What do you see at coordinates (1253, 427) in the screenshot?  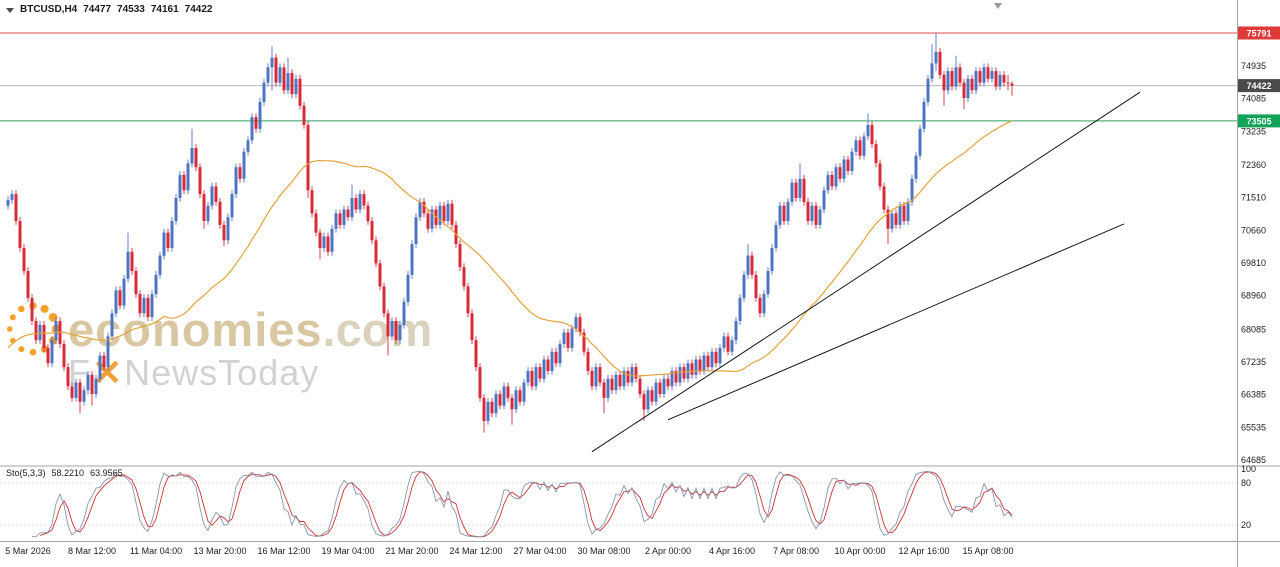 I see `svg-text: 65535` at bounding box center [1253, 427].